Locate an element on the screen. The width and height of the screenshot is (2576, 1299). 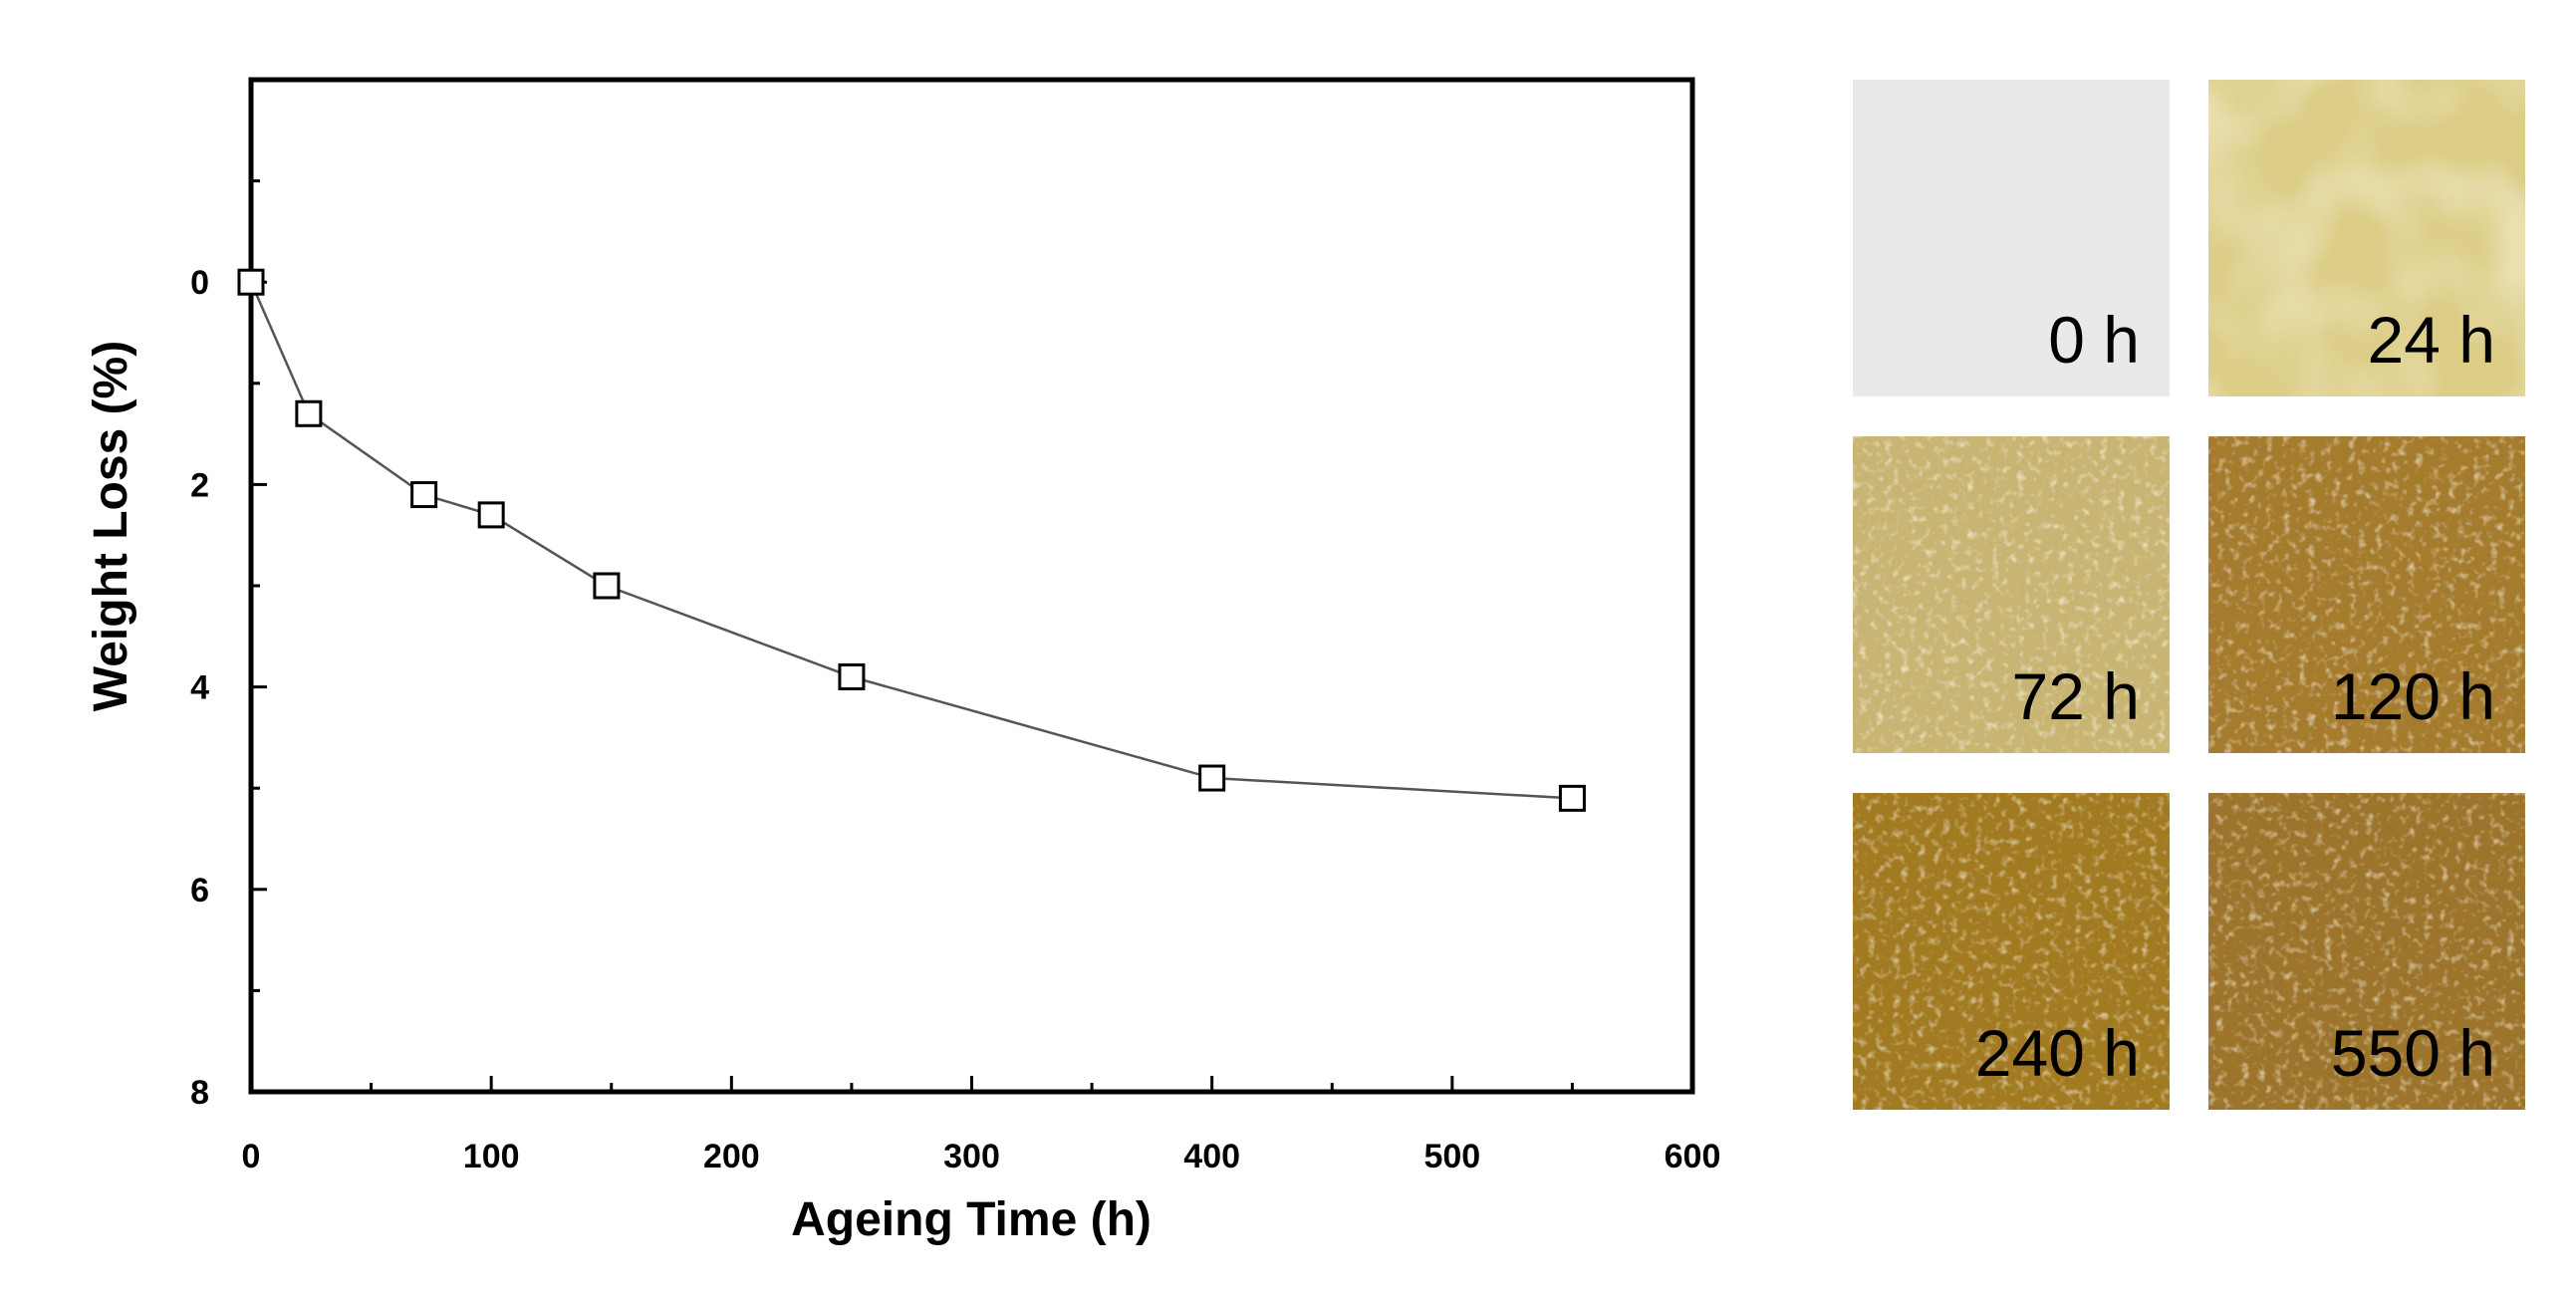
x-axis-ticks is located at coordinates (972, 1084).